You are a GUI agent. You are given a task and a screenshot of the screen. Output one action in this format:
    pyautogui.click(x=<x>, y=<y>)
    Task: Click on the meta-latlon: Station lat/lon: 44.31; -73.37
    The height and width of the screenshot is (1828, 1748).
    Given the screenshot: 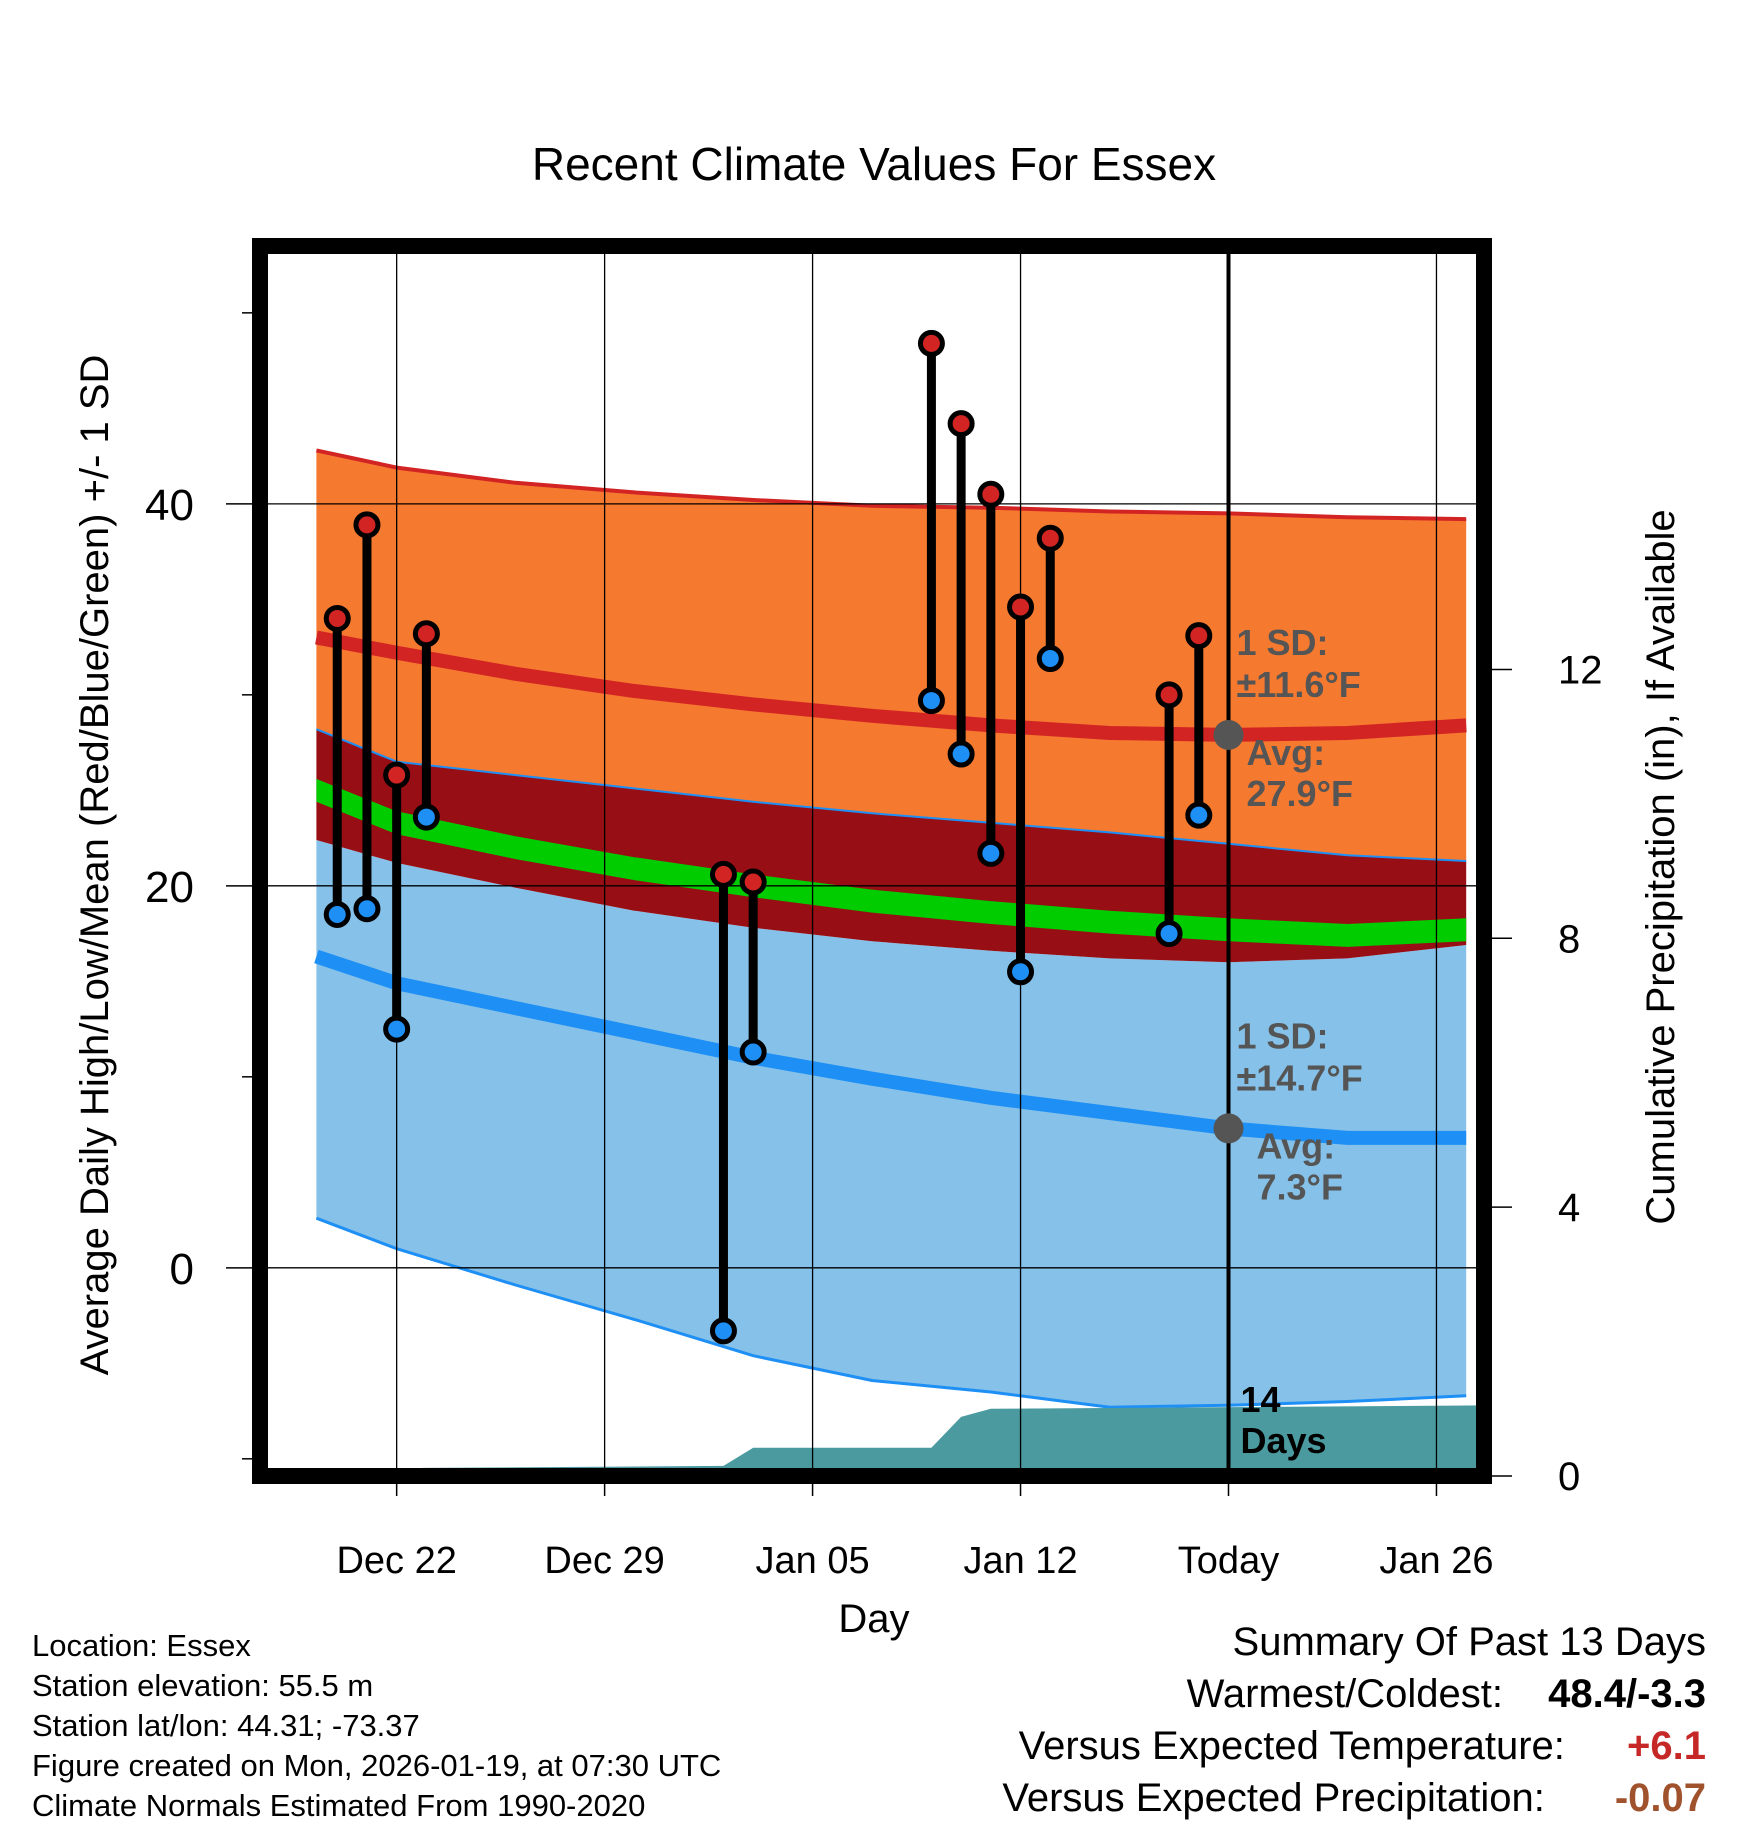 What is the action you would take?
    pyautogui.click(x=226, y=1725)
    